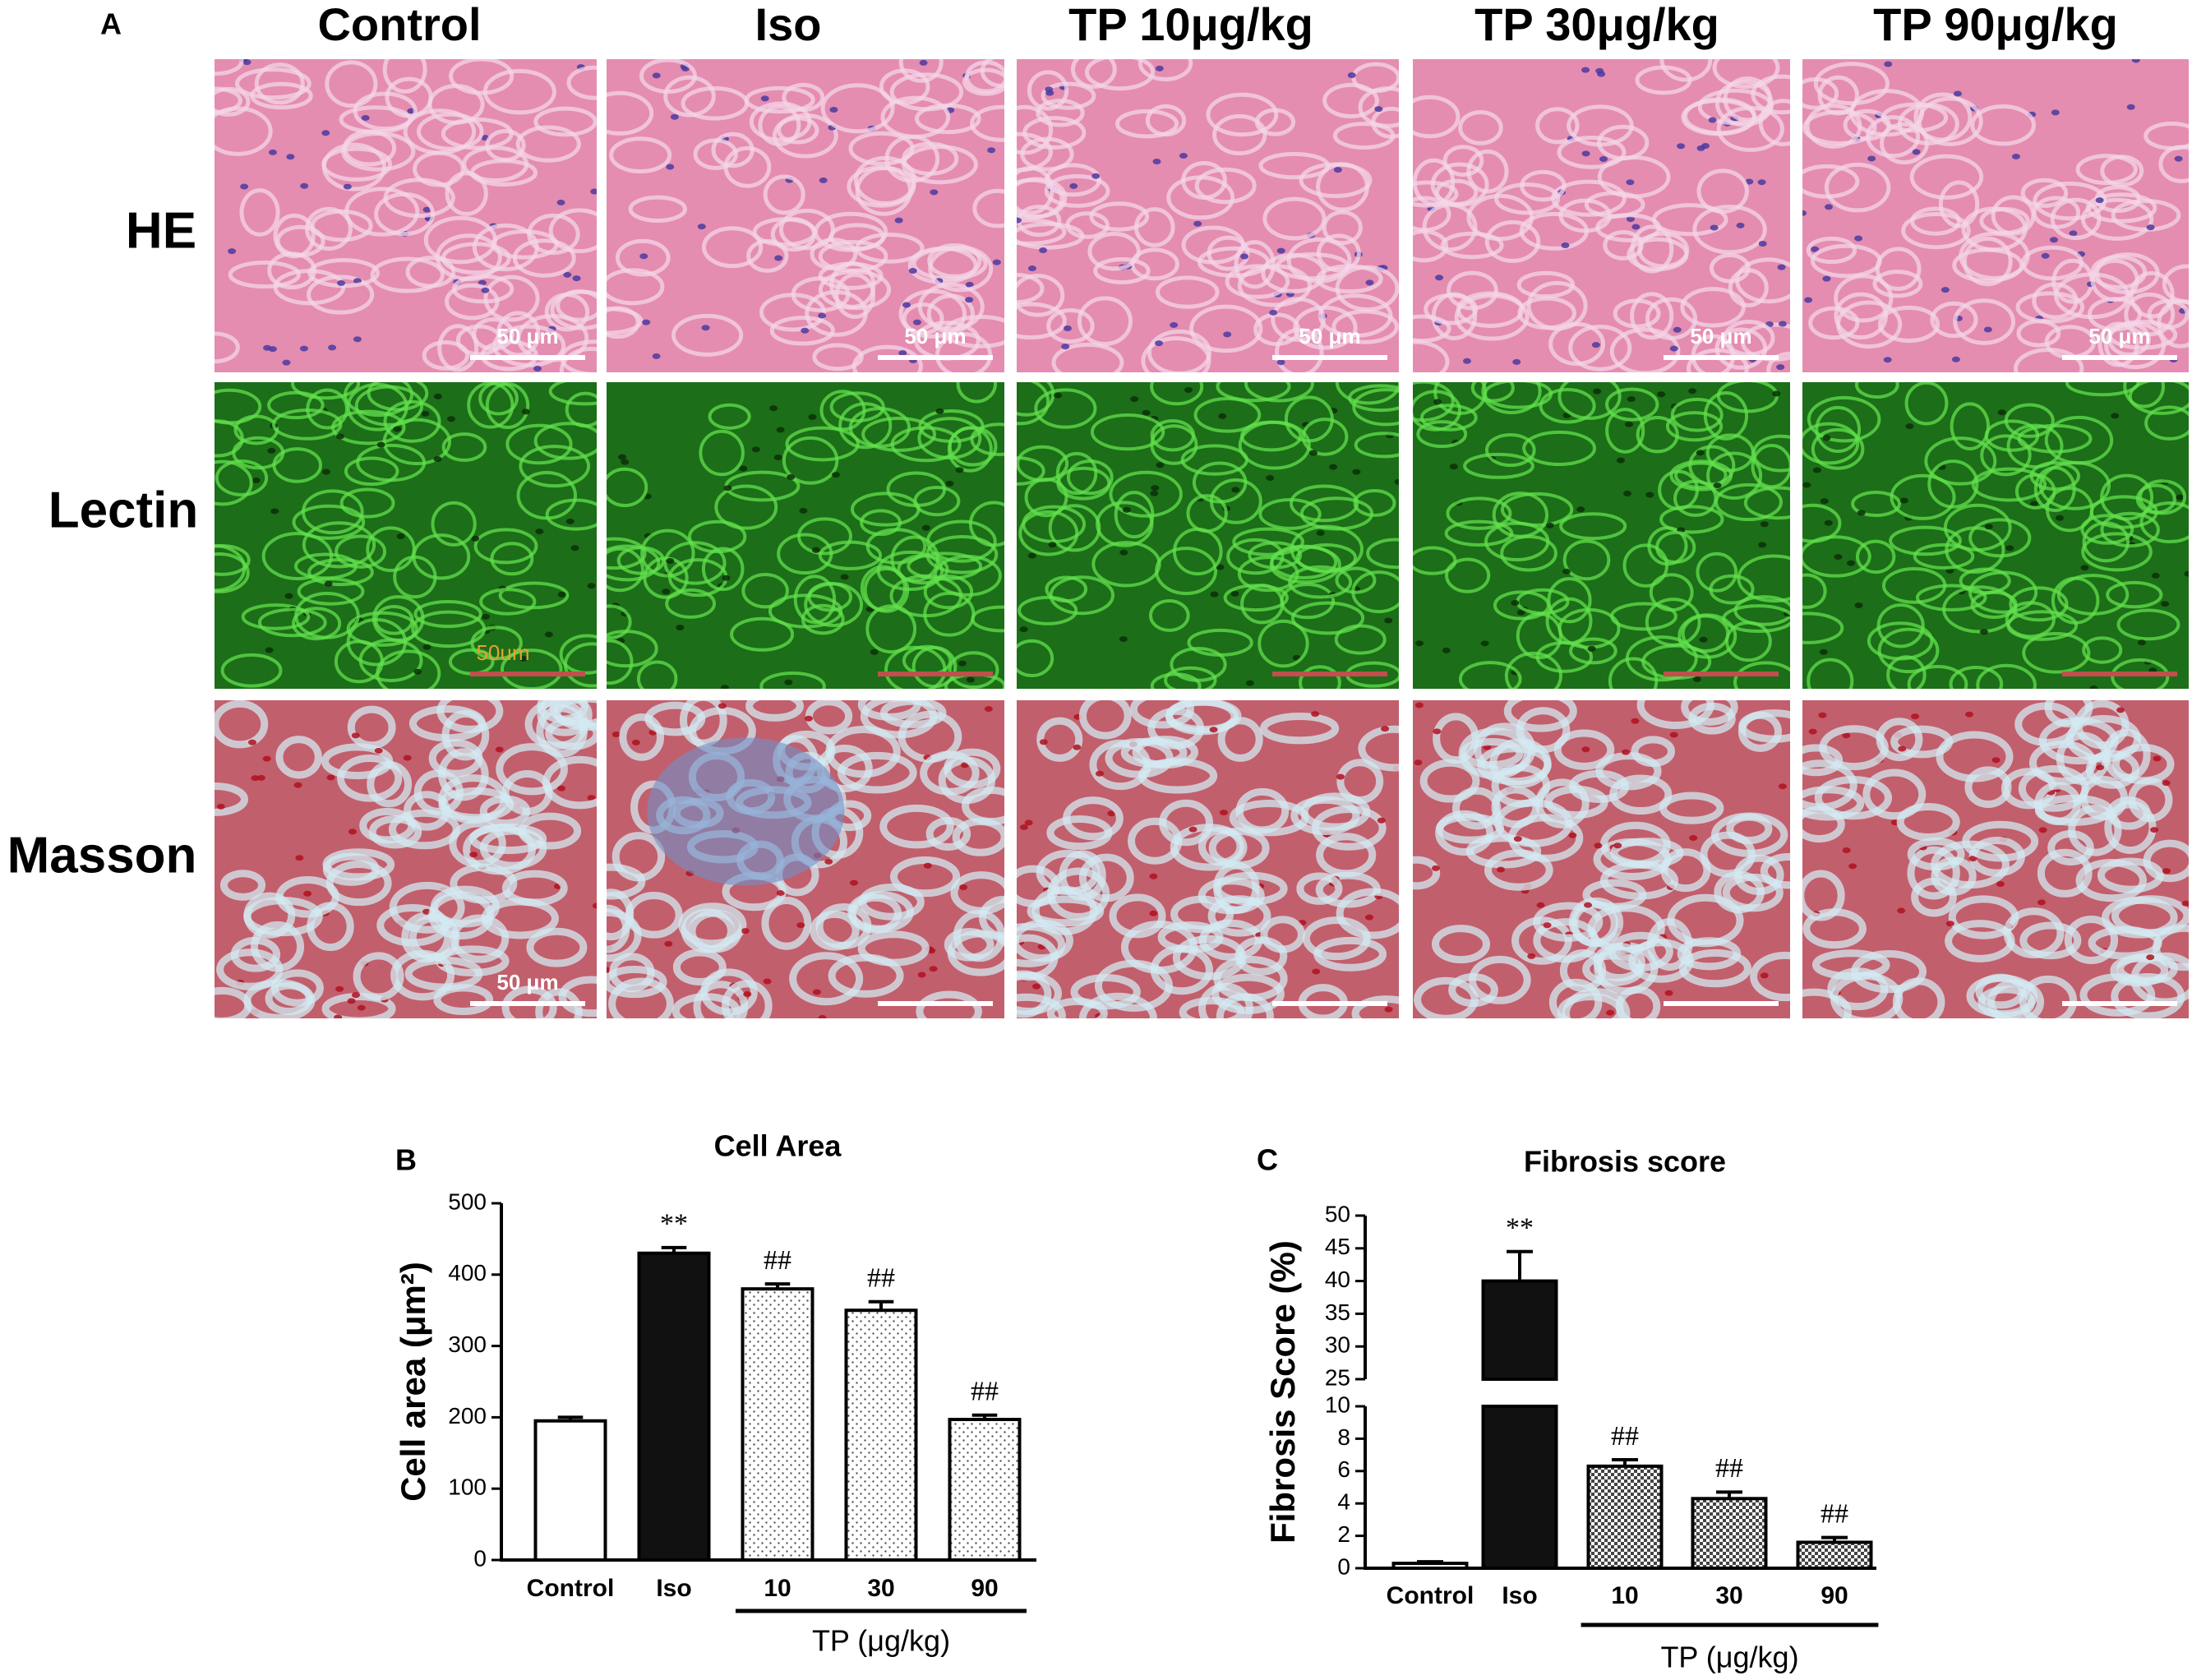 The width and height of the screenshot is (2192, 1680). What do you see at coordinates (1834, 1513) in the screenshot?
I see `significance-label: ##` at bounding box center [1834, 1513].